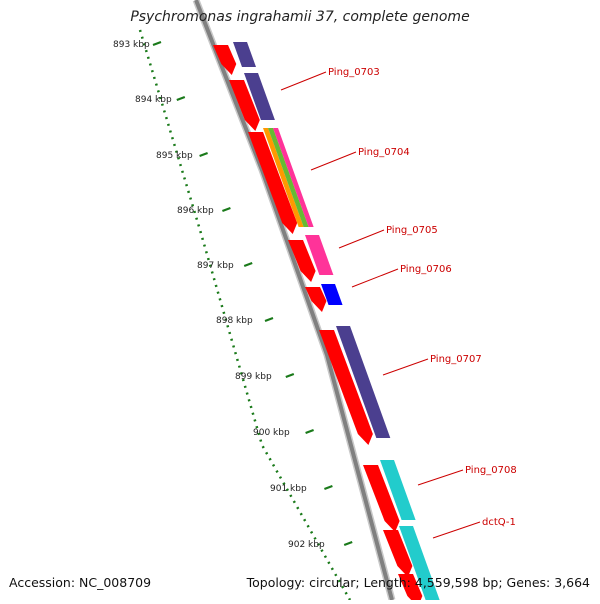 The width and height of the screenshot is (600, 604). What do you see at coordinates (80, 582) in the screenshot?
I see `accession-text: Accession: NC_008709` at bounding box center [80, 582].